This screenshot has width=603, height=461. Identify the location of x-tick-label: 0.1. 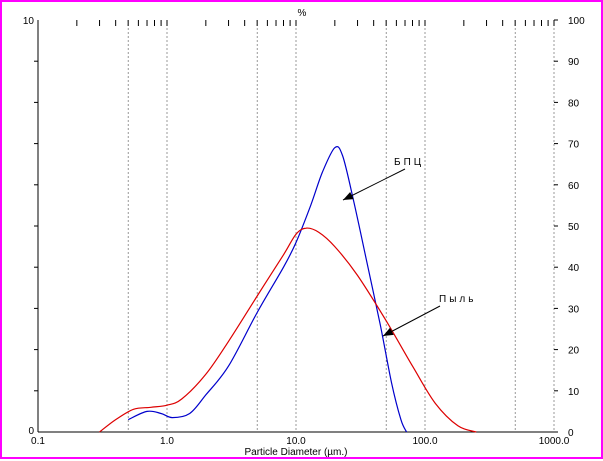
(38, 441).